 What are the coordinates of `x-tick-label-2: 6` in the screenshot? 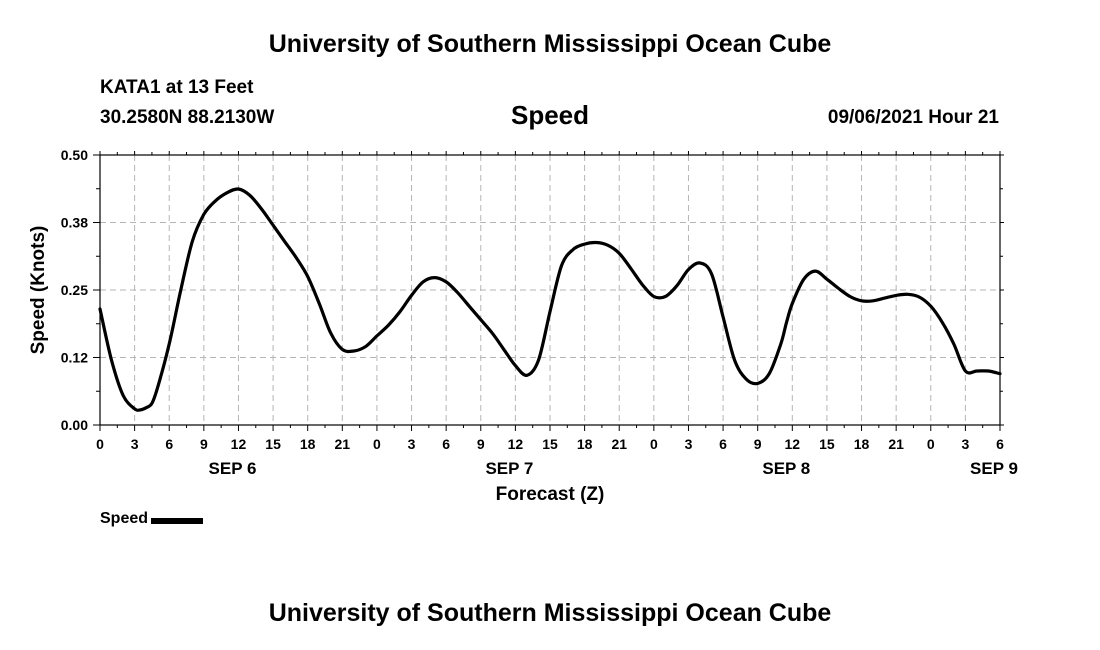 It's located at (169, 444).